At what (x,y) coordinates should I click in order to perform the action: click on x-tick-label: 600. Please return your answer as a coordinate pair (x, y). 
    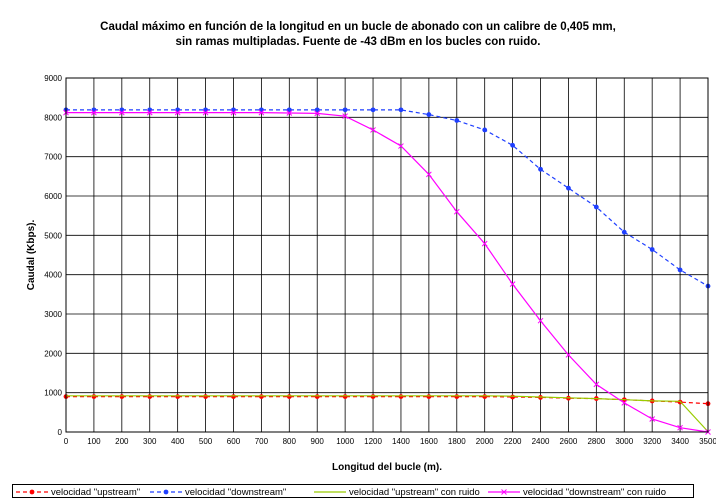
    Looking at the image, I should click on (234, 441).